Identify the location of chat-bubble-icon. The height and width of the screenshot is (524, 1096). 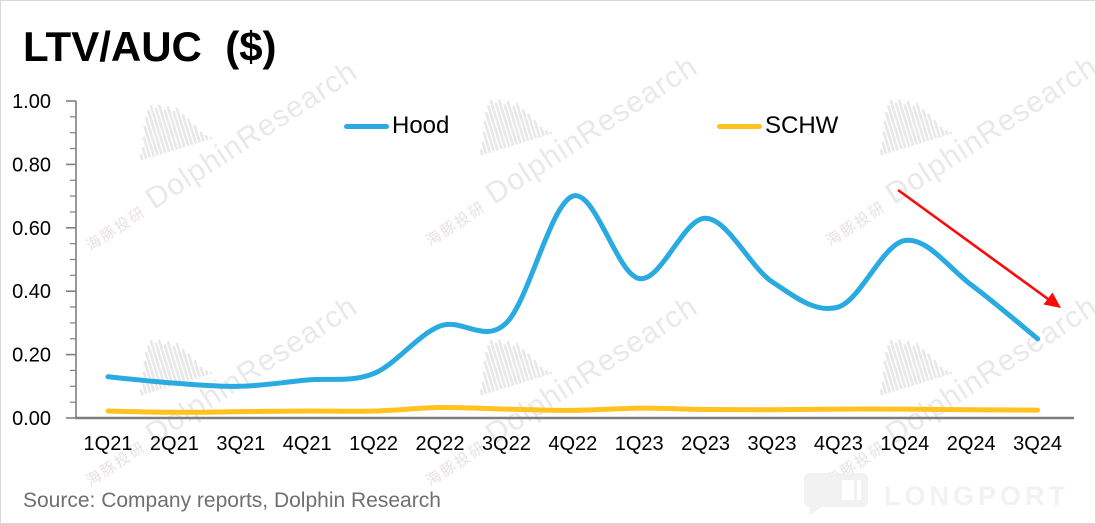
(836, 496).